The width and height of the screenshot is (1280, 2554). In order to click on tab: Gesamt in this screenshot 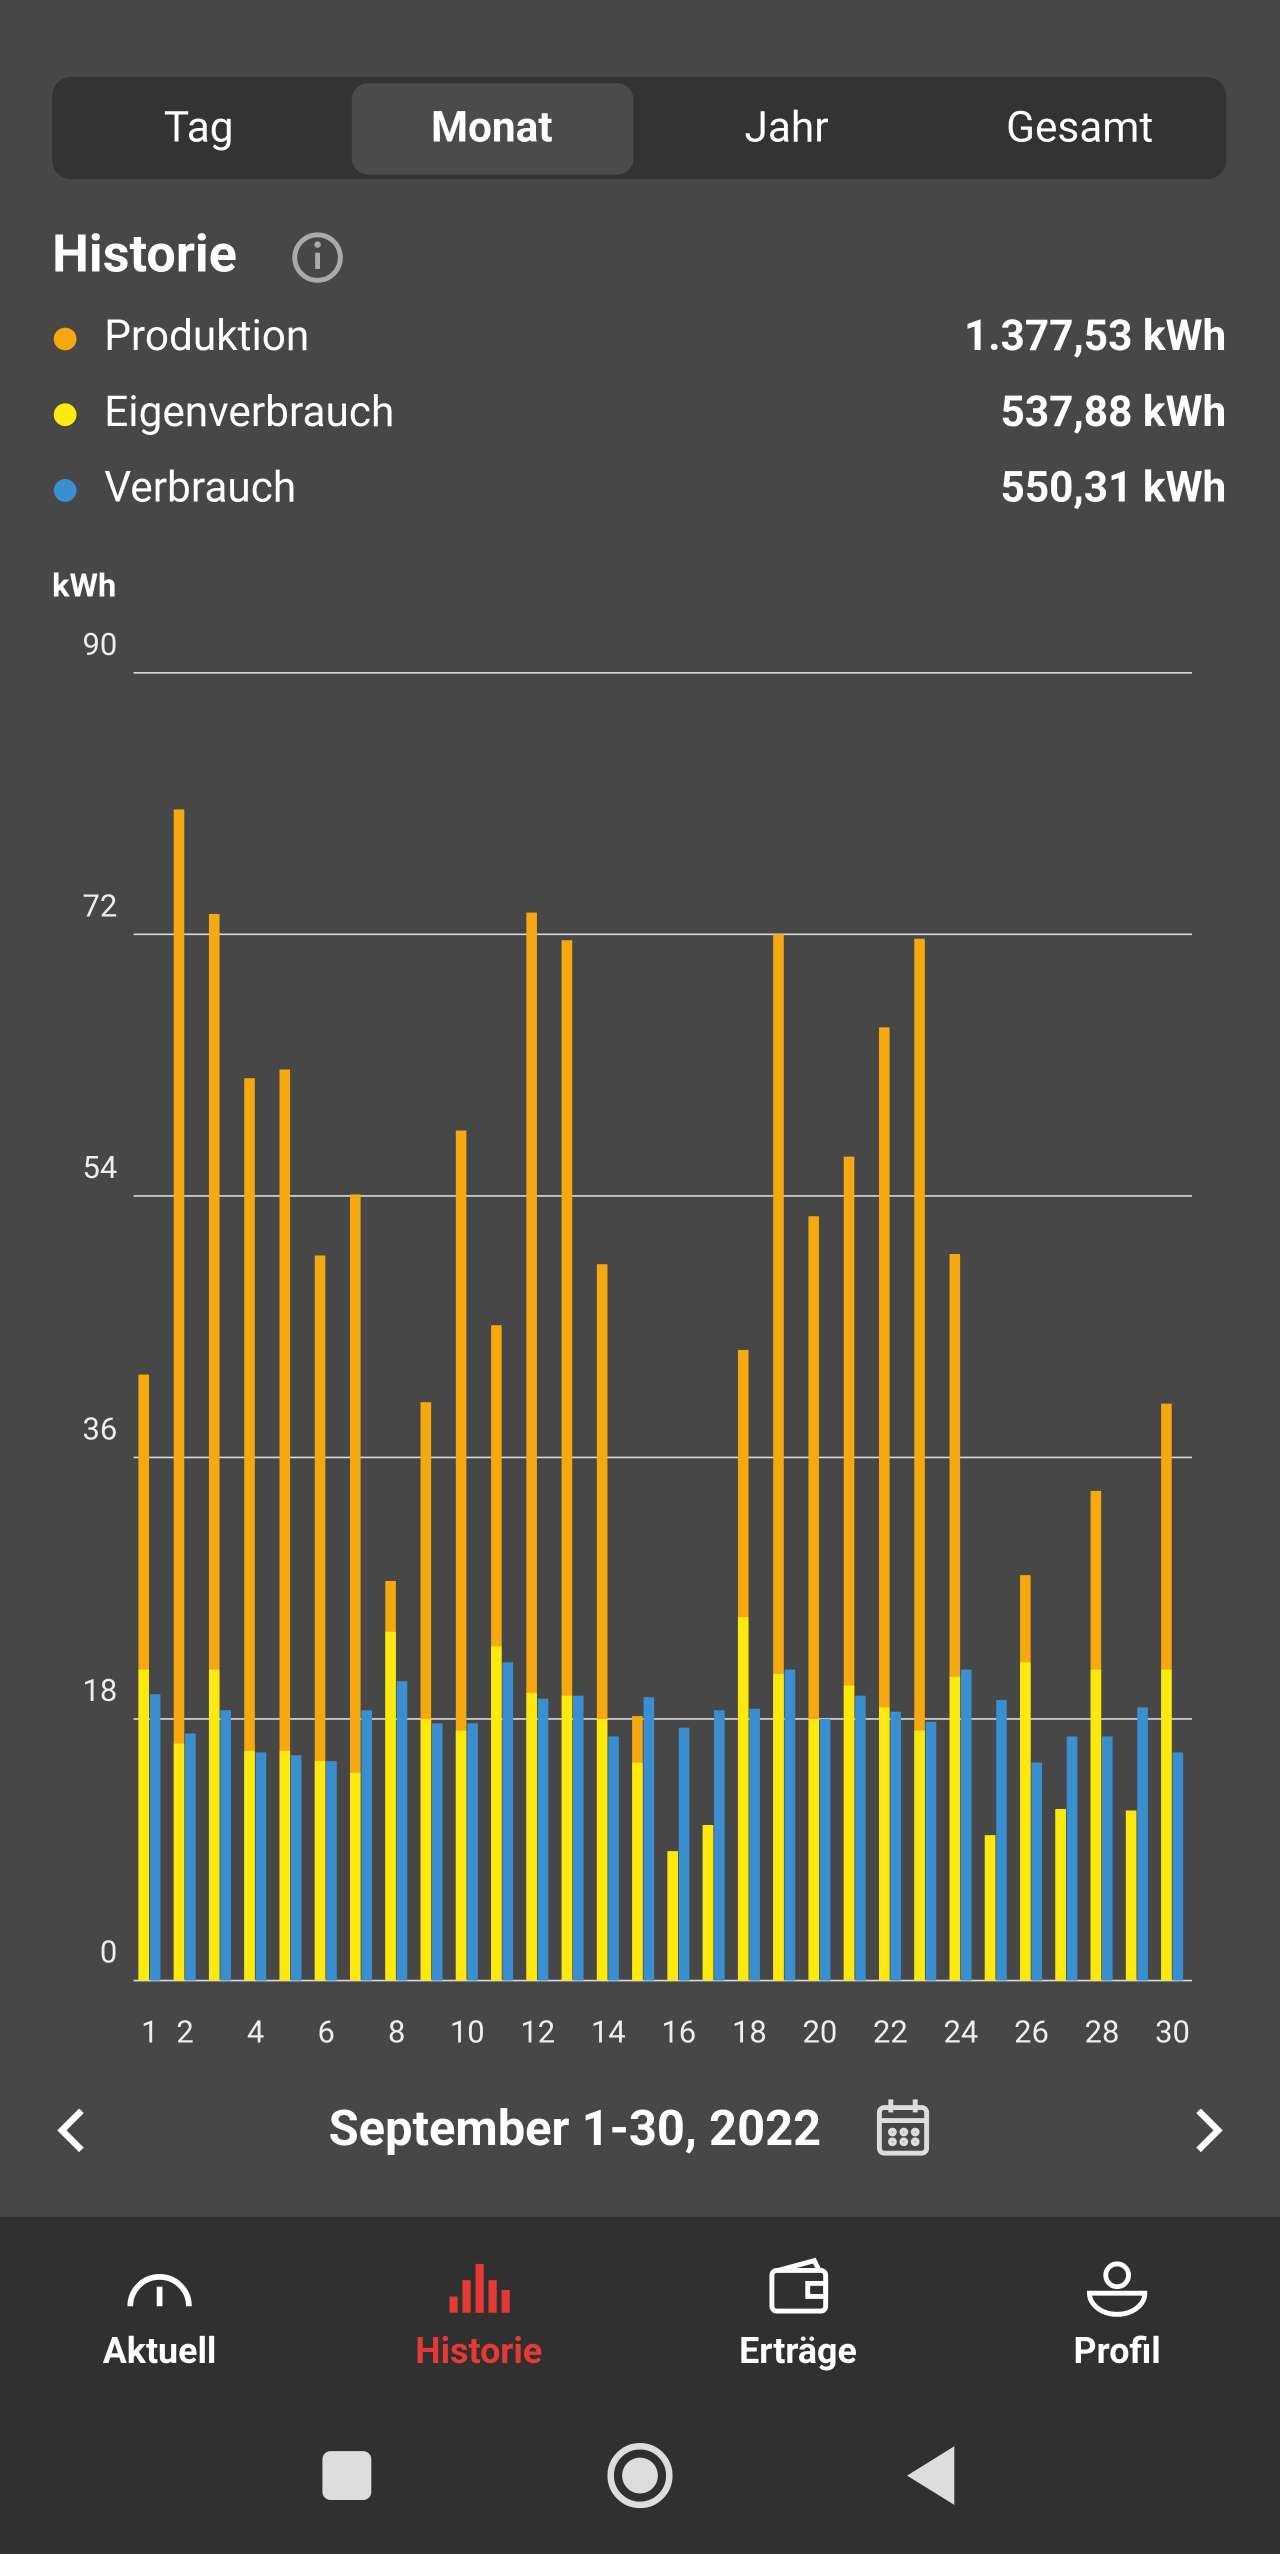, I will do `click(1079, 128)`.